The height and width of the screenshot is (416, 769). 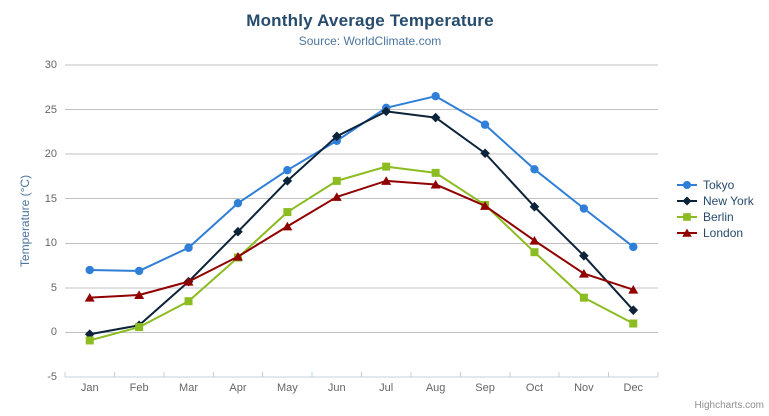 What do you see at coordinates (687, 201) in the screenshot?
I see `legend-marker-diamond-icon` at bounding box center [687, 201].